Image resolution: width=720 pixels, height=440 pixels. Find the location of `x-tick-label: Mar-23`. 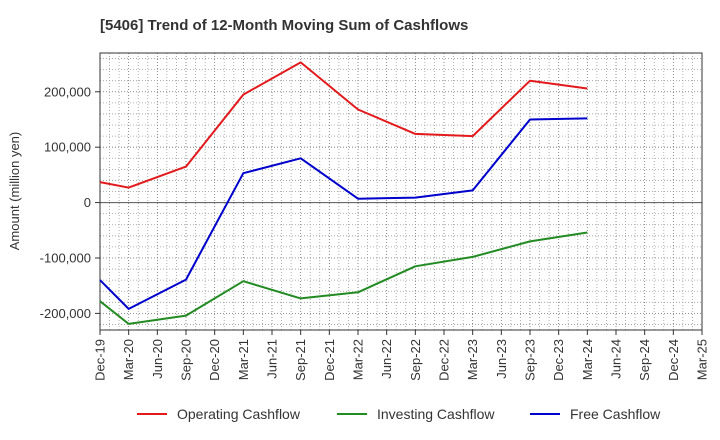

x-tick-label: Mar-23 is located at coordinates (472, 359).